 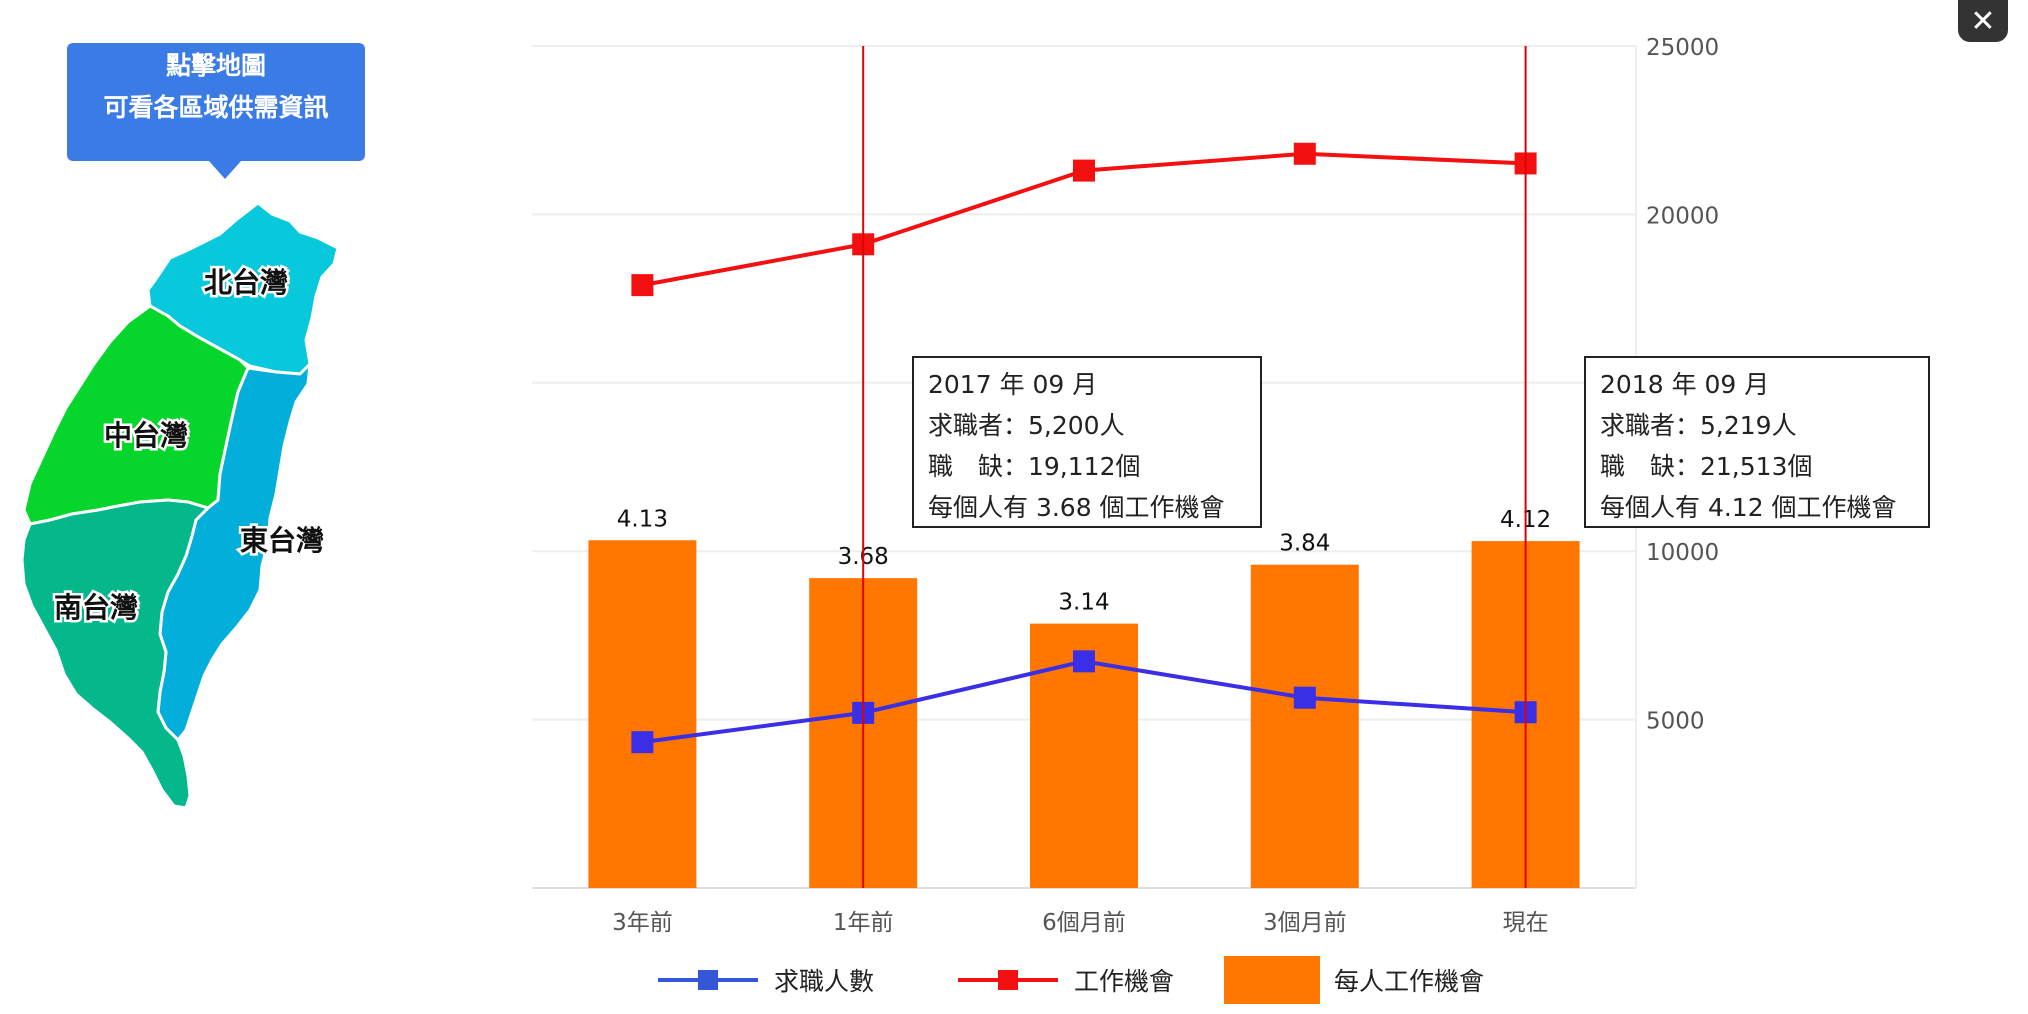 What do you see at coordinates (115, 654) in the screenshot?
I see `region-south` at bounding box center [115, 654].